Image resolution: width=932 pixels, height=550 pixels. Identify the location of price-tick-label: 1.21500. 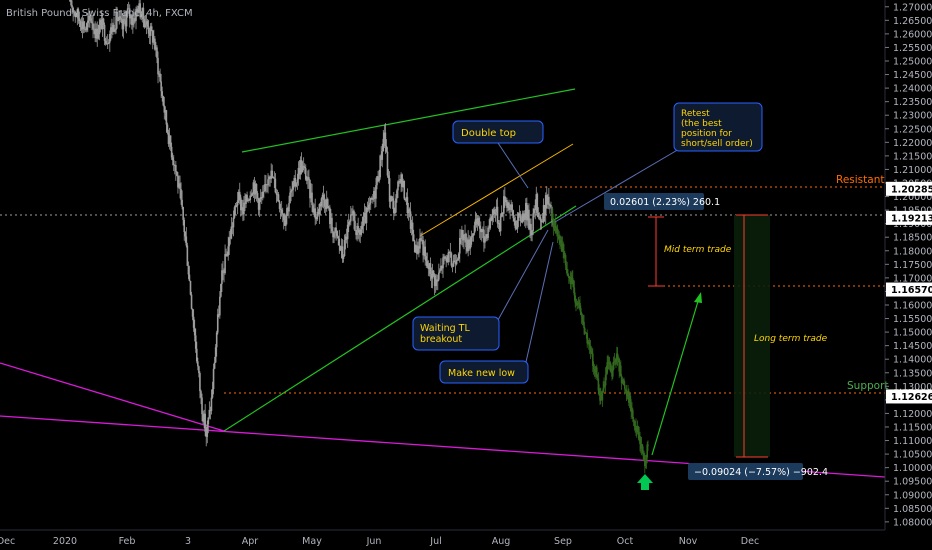
(912, 156).